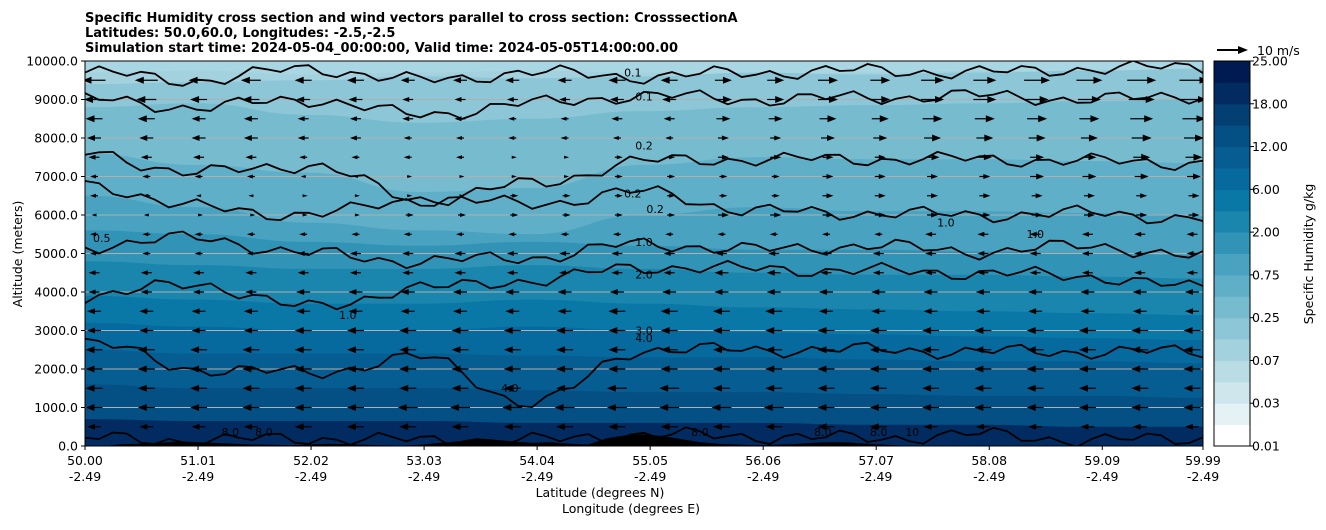 The width and height of the screenshot is (1326, 530). Describe the element at coordinates (56, 99) in the screenshot. I see `y-tick-label: 9000.0` at that location.